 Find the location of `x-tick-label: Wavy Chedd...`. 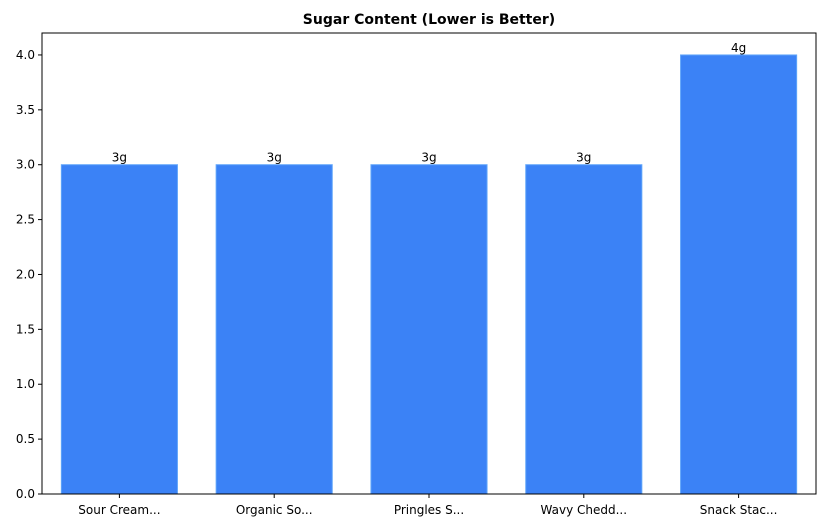

x-tick-label: Wavy Chedd... is located at coordinates (584, 510).